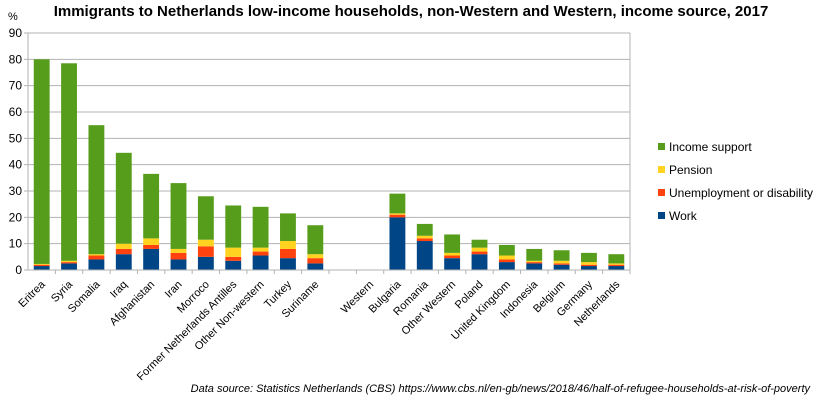 This screenshot has width=822, height=410. I want to click on y-tick-label: 20, so click(16, 217).